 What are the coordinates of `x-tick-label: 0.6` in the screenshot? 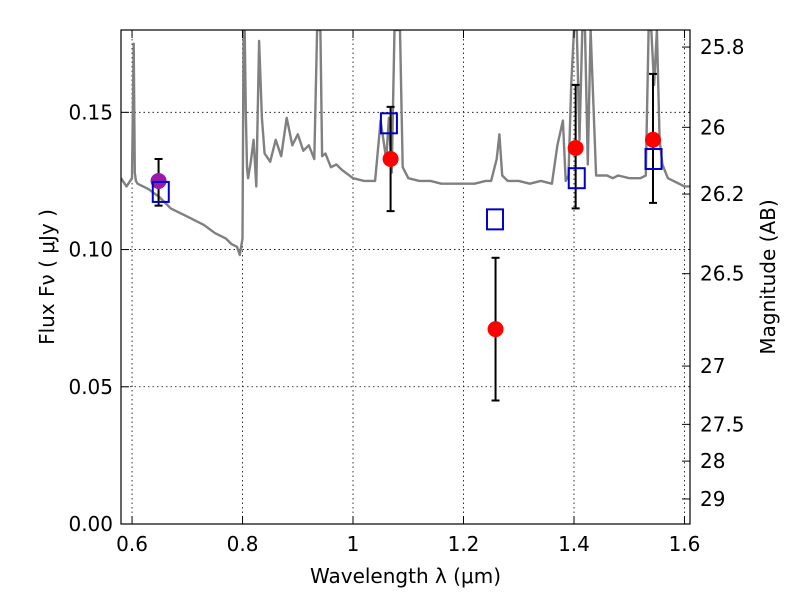 It's located at (132, 544).